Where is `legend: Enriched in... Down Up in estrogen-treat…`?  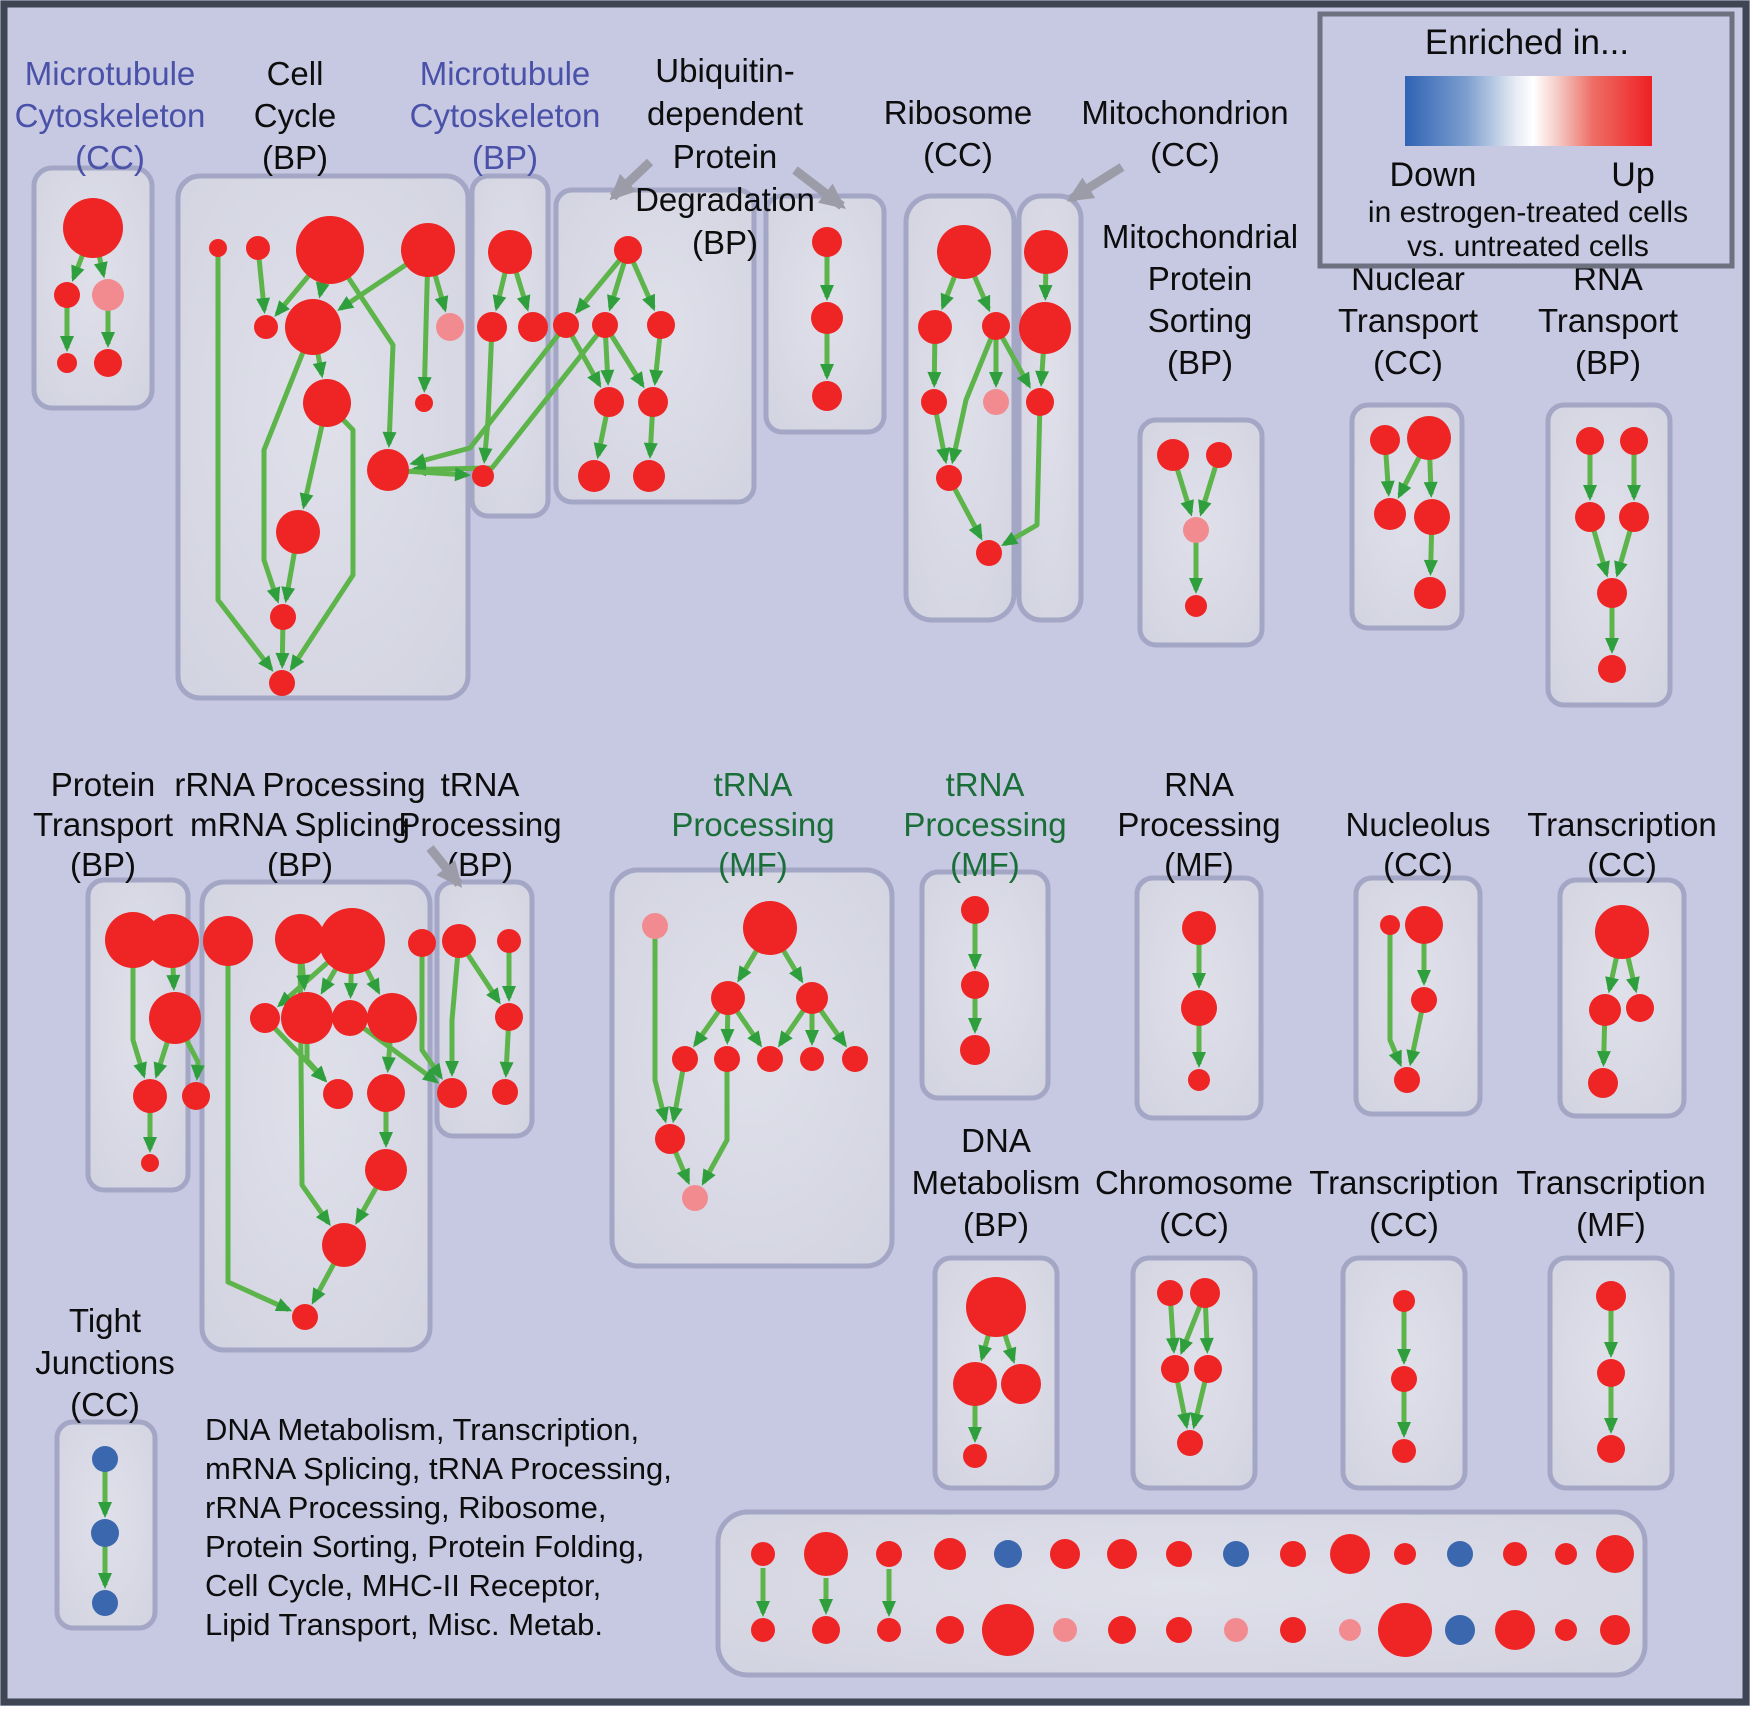
legend: Enriched in... Down Up in estrogen-treat… is located at coordinates (1526, 140).